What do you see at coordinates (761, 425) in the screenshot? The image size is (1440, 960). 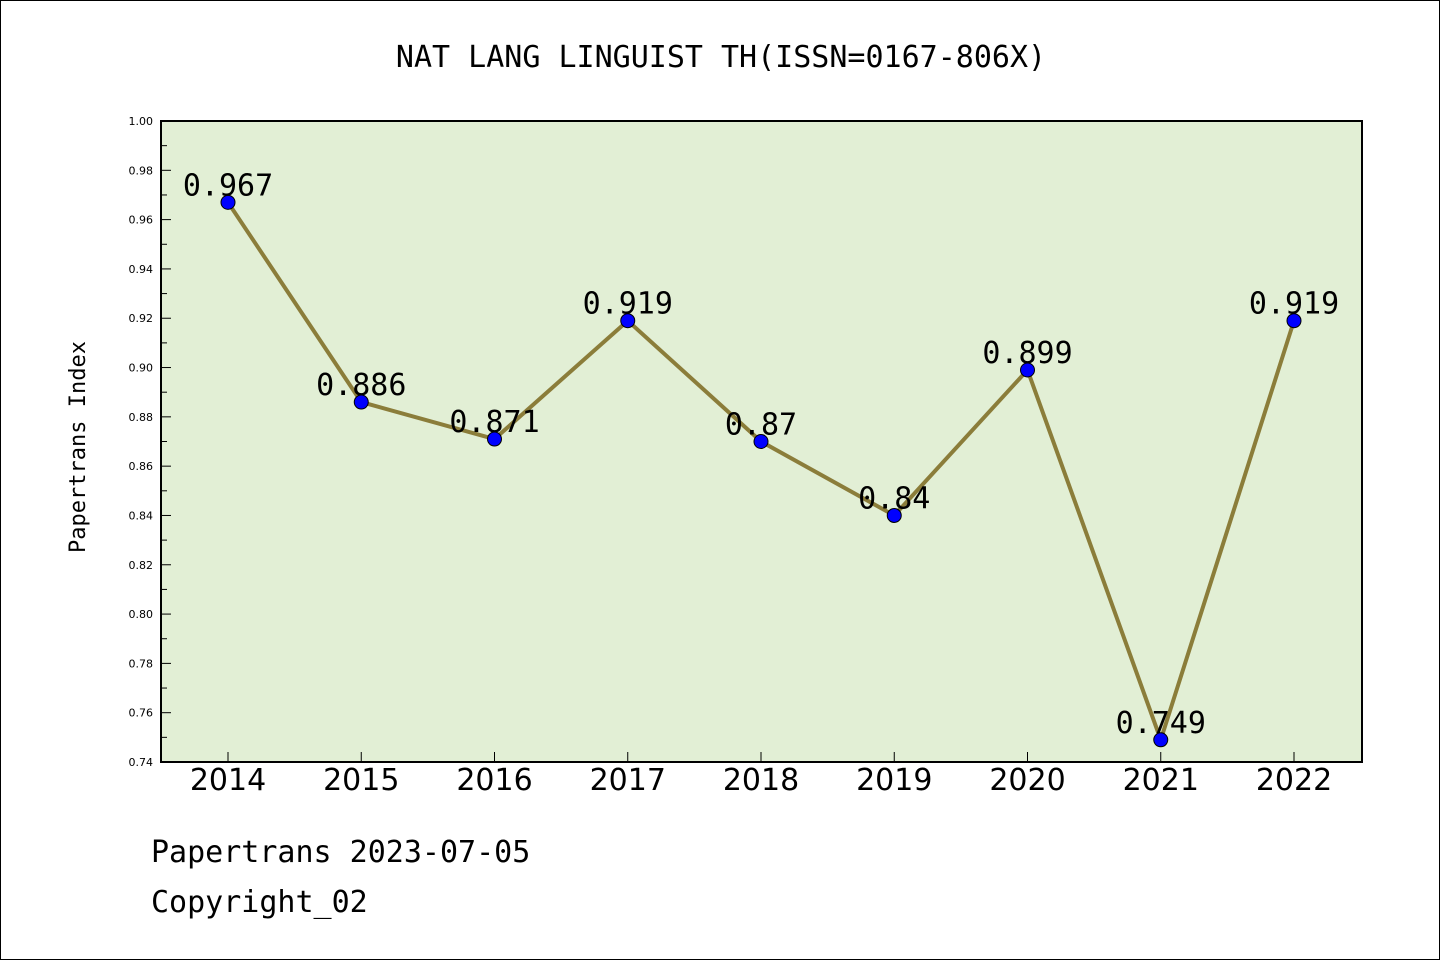 I see `data-label: 0.87` at bounding box center [761, 425].